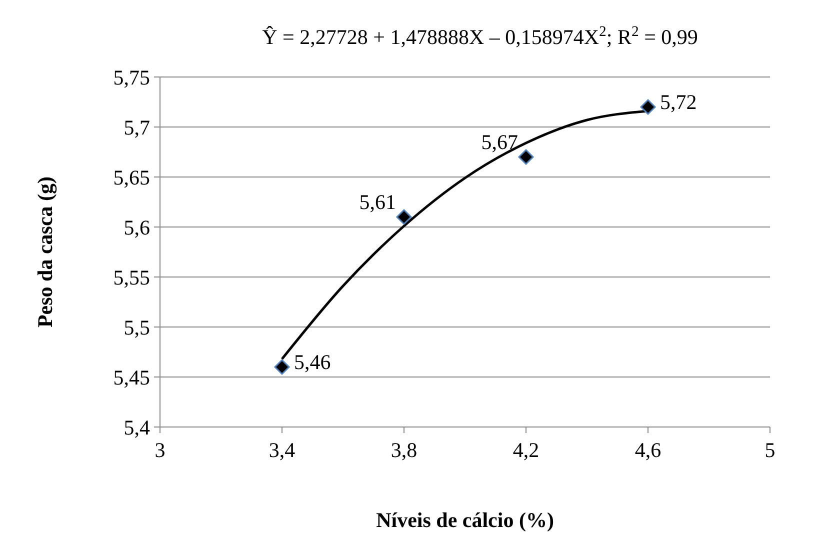 The width and height of the screenshot is (819, 541). What do you see at coordinates (377, 202) in the screenshot?
I see `data-label: 5,61` at bounding box center [377, 202].